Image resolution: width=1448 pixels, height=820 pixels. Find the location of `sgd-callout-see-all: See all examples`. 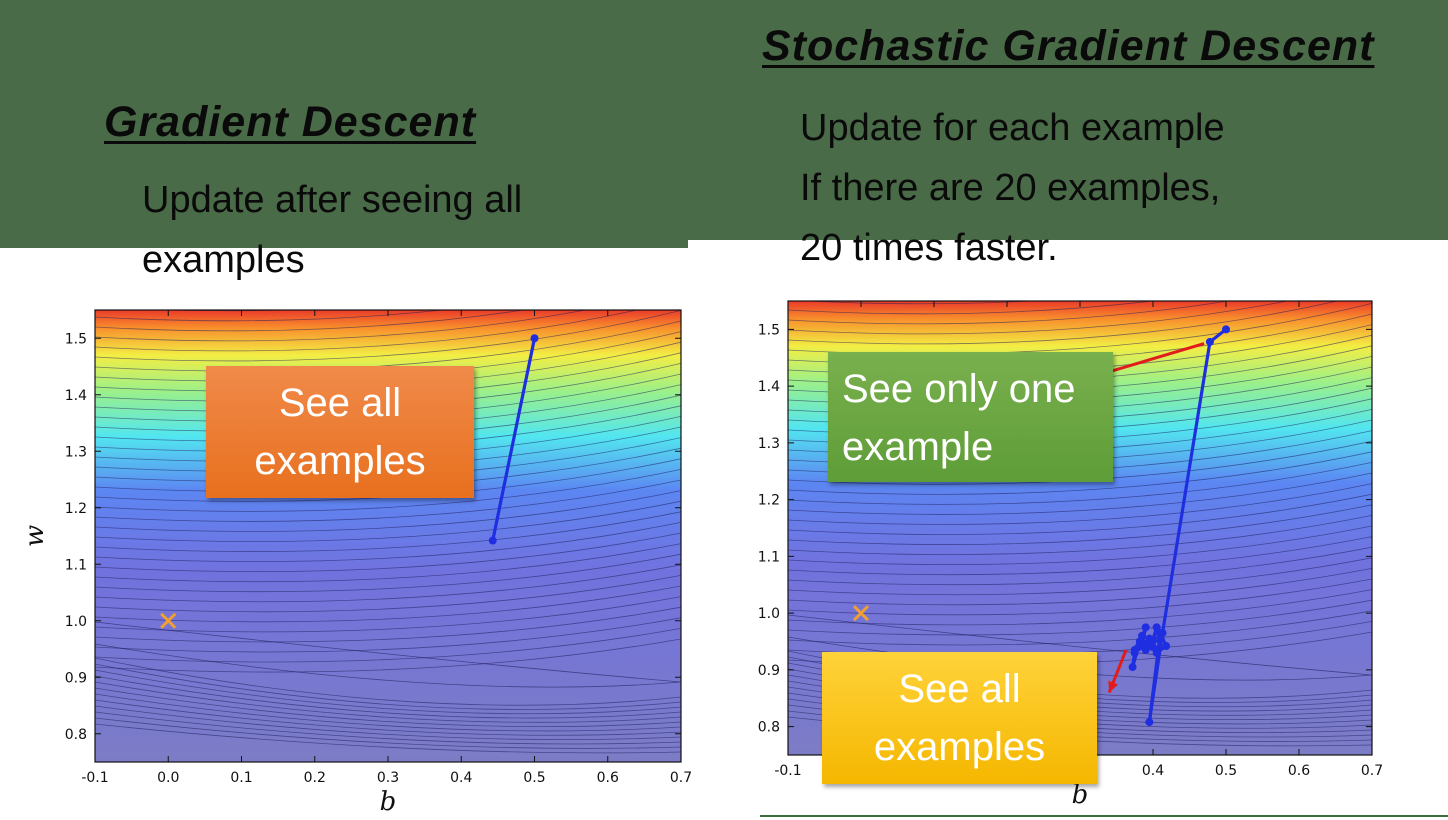

sgd-callout-see-all: See all examples is located at coordinates (959, 718).